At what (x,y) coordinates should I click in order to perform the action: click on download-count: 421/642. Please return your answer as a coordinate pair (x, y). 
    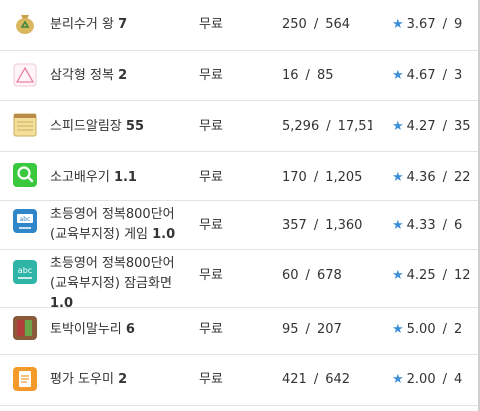
    Looking at the image, I should click on (316, 379).